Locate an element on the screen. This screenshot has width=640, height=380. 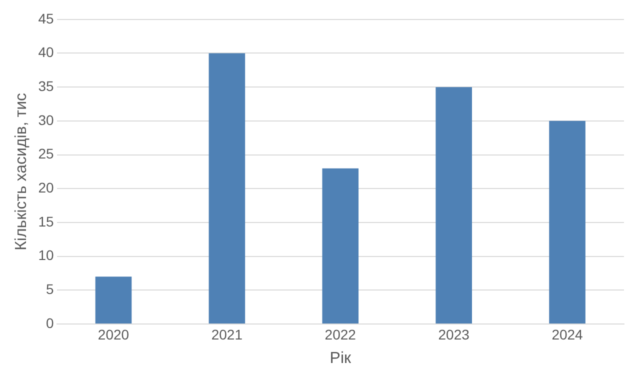
y-tick-label: 40 is located at coordinates (46, 52).